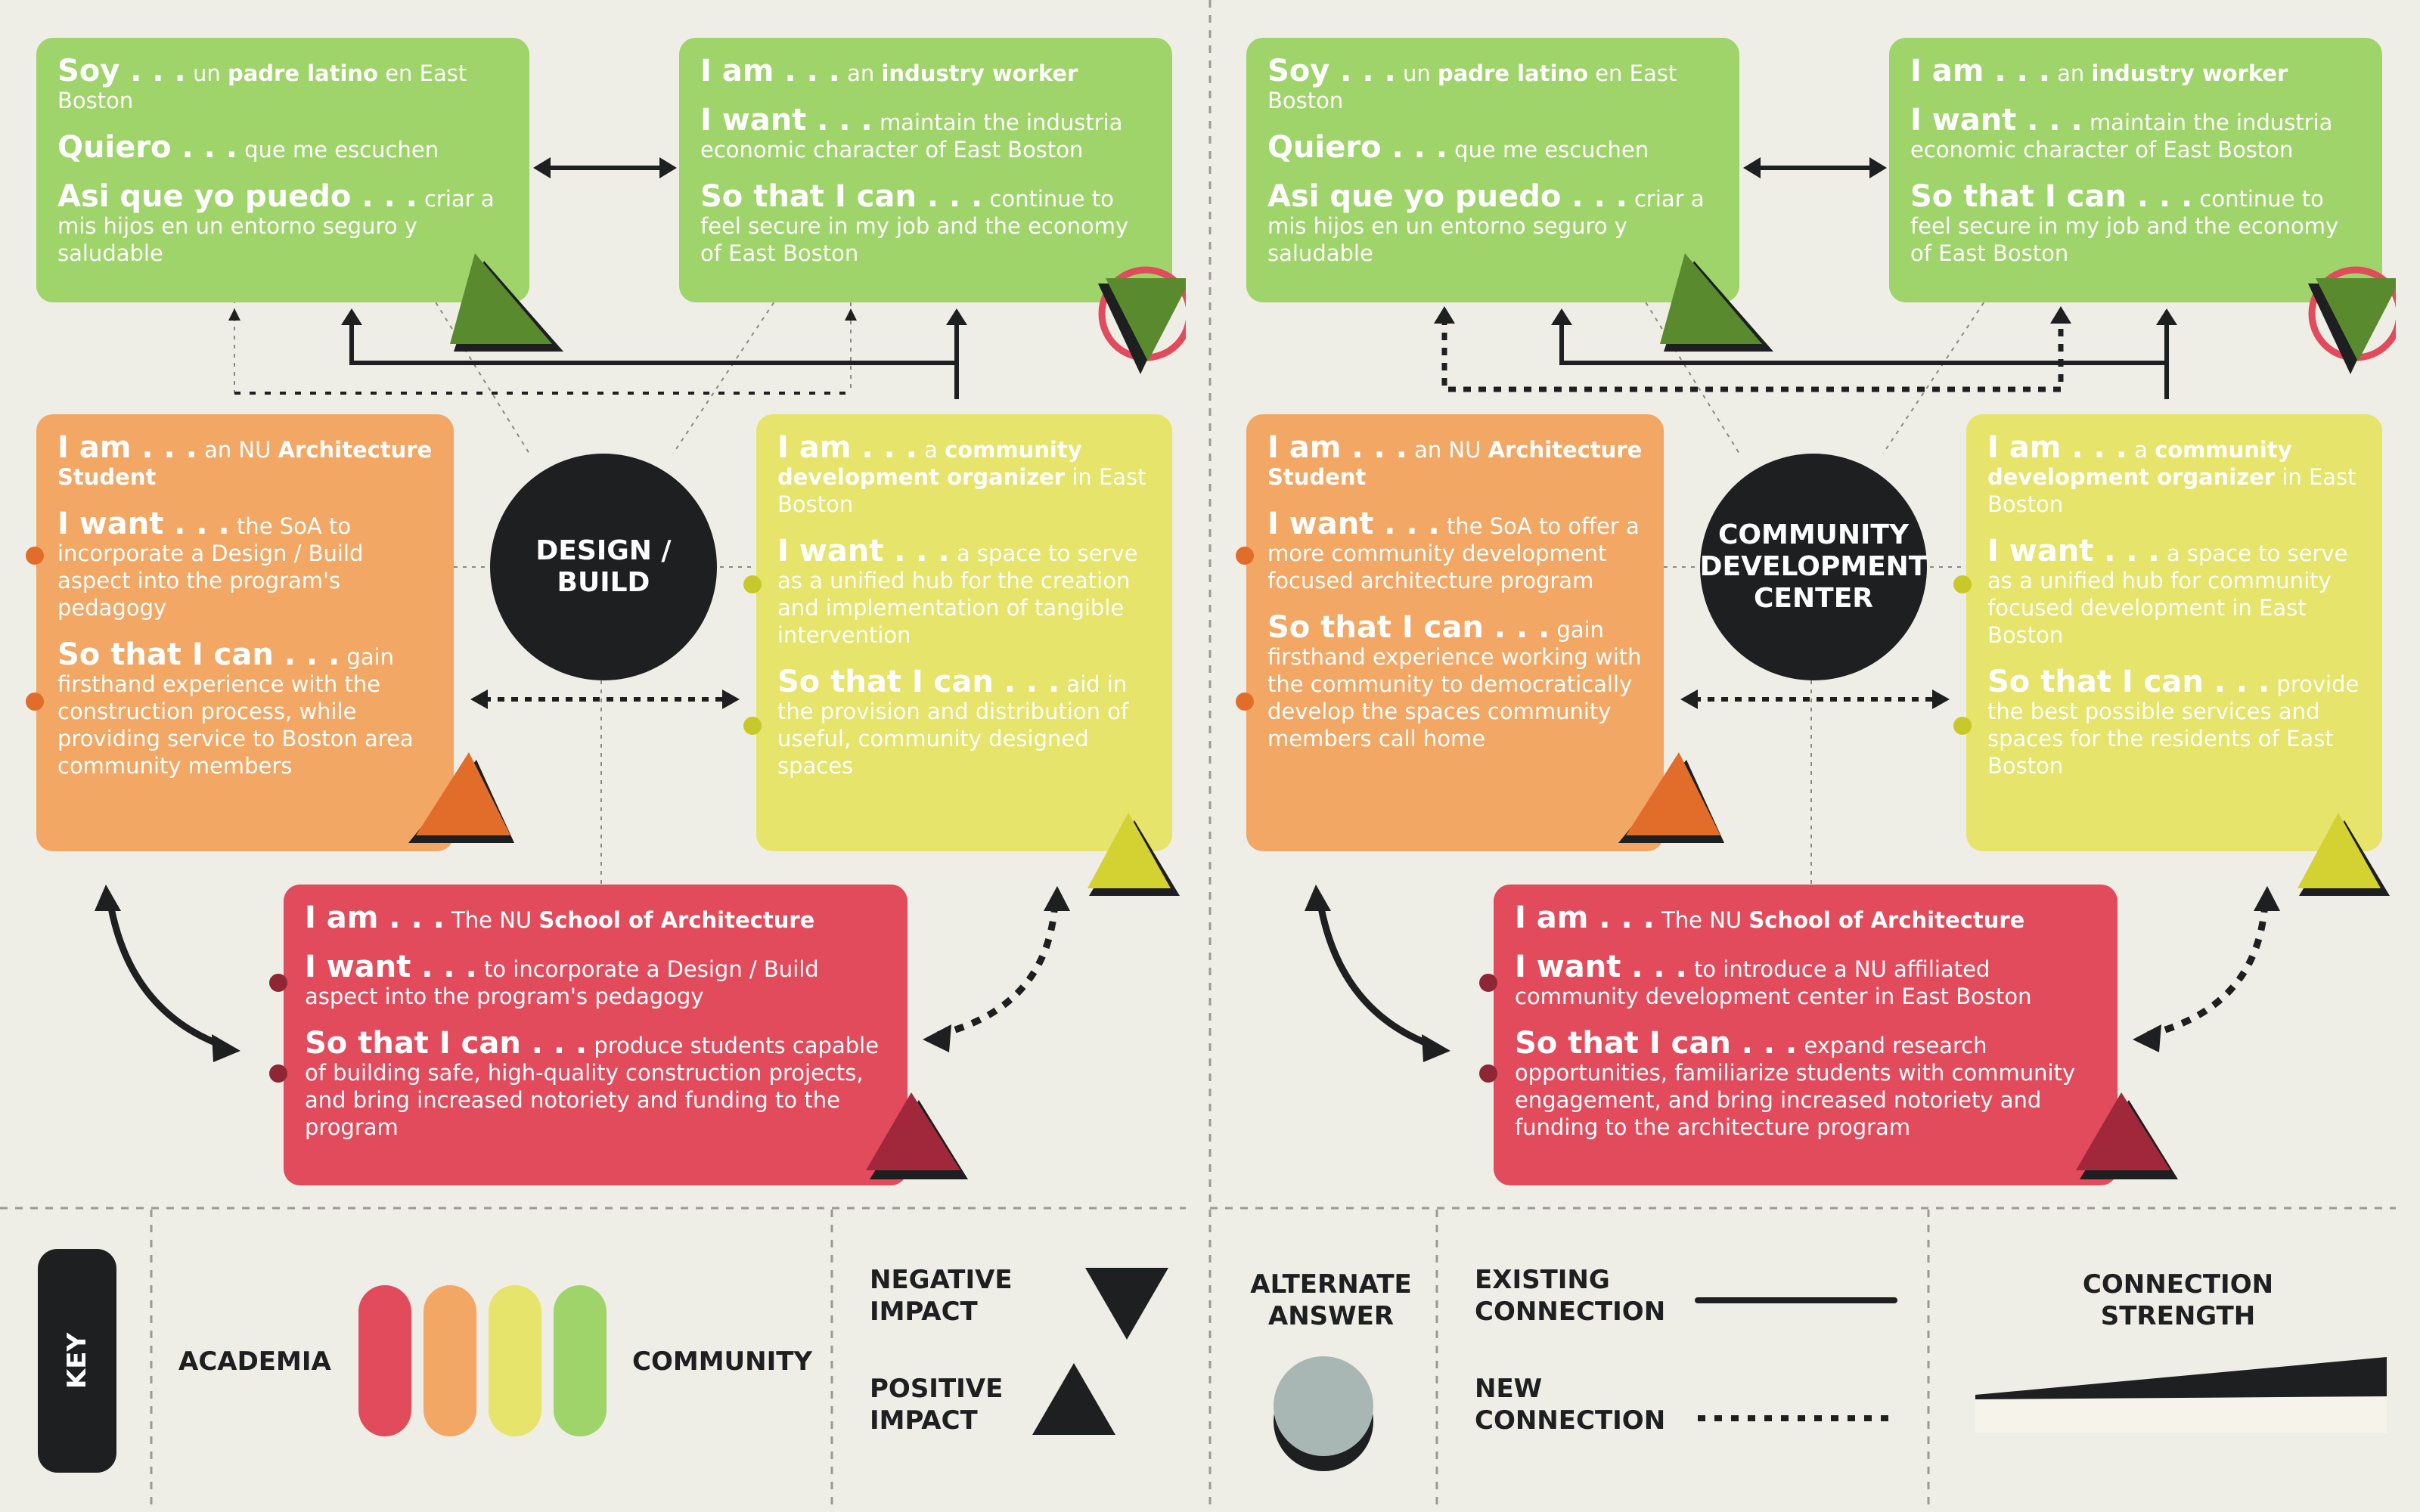 The width and height of the screenshot is (2420, 1512). Describe the element at coordinates (2181, 1395) in the screenshot. I see `connection-strength-wedge` at that location.